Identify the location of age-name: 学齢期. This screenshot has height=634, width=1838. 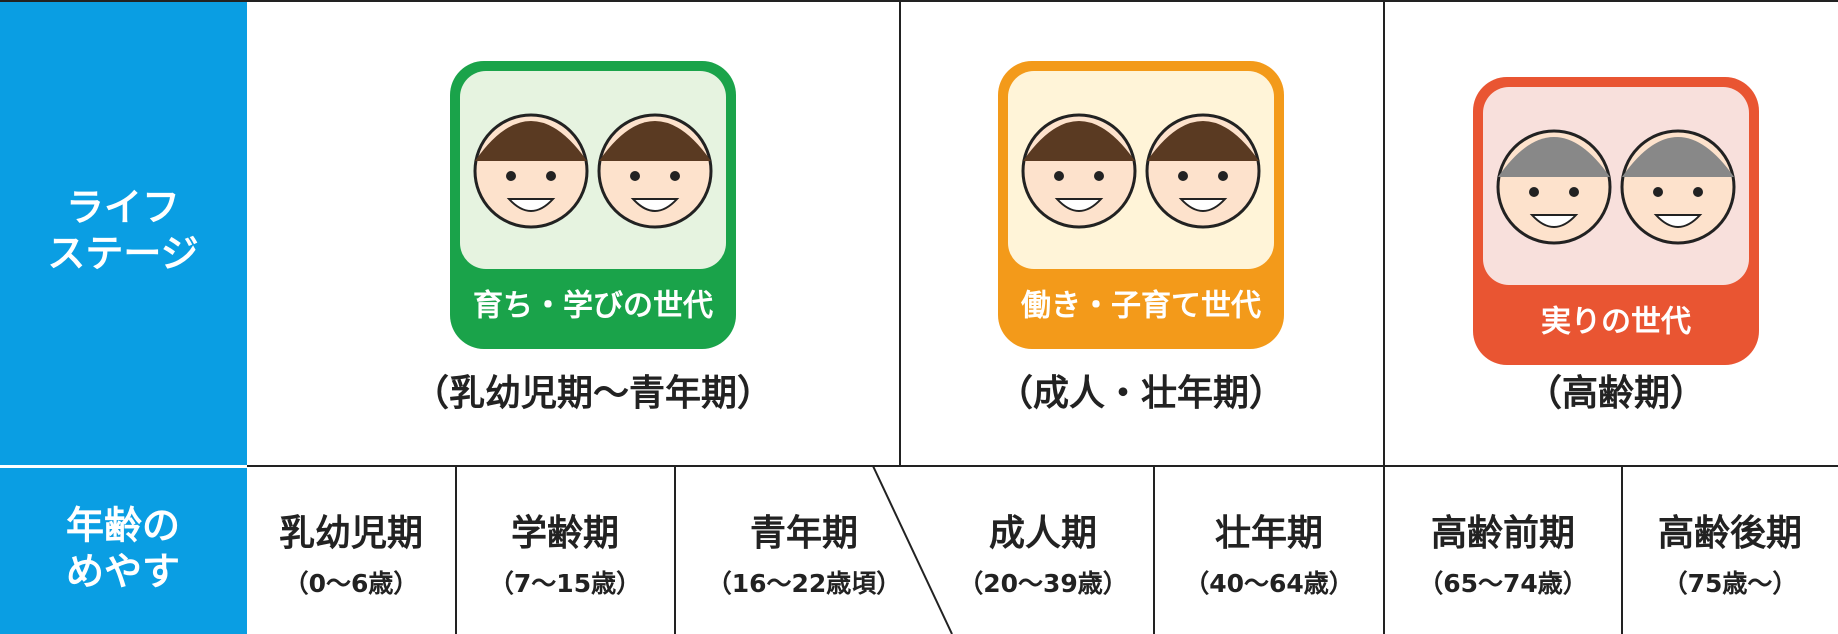
(565, 533).